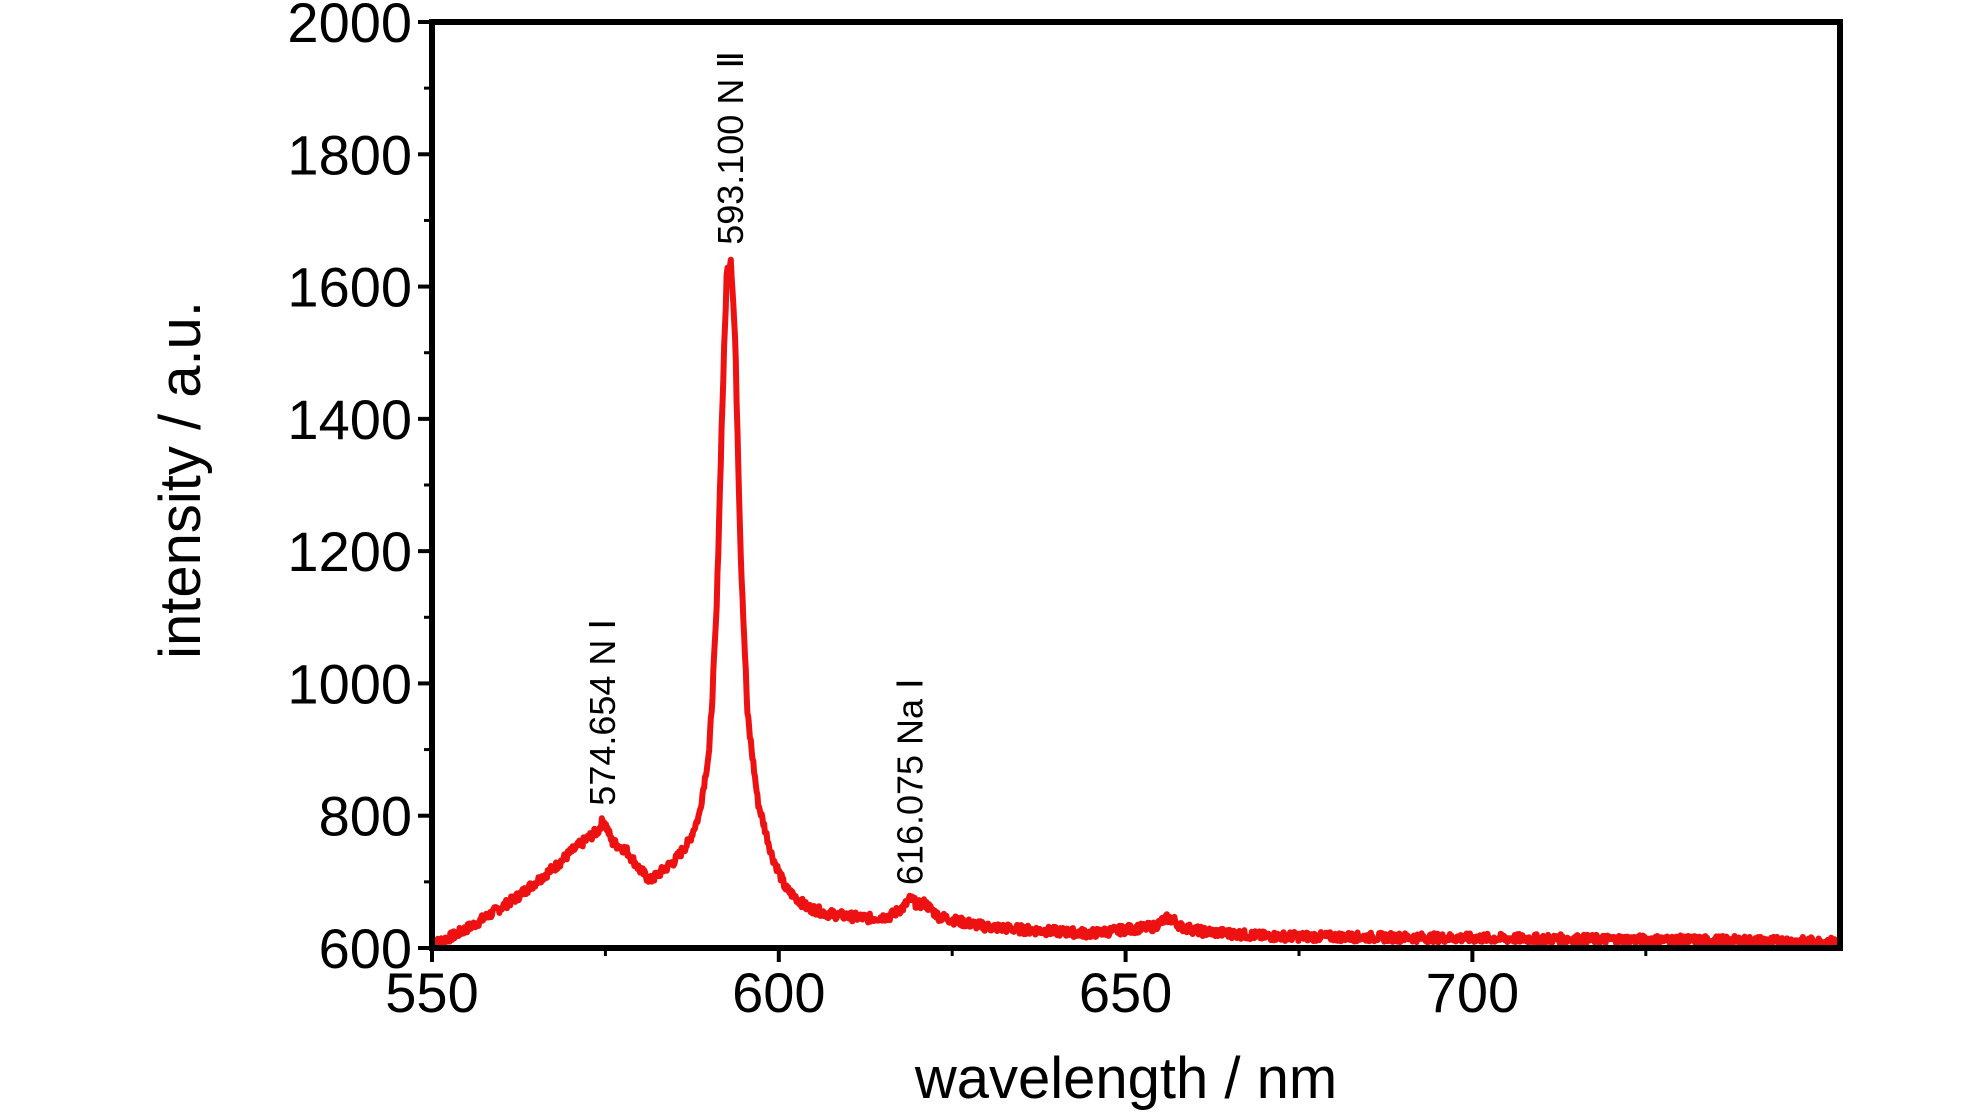 The width and height of the screenshot is (1984, 1115). Describe the element at coordinates (730, 148) in the screenshot. I see `peak-annotation: 593.100 N Ⅱ` at that location.